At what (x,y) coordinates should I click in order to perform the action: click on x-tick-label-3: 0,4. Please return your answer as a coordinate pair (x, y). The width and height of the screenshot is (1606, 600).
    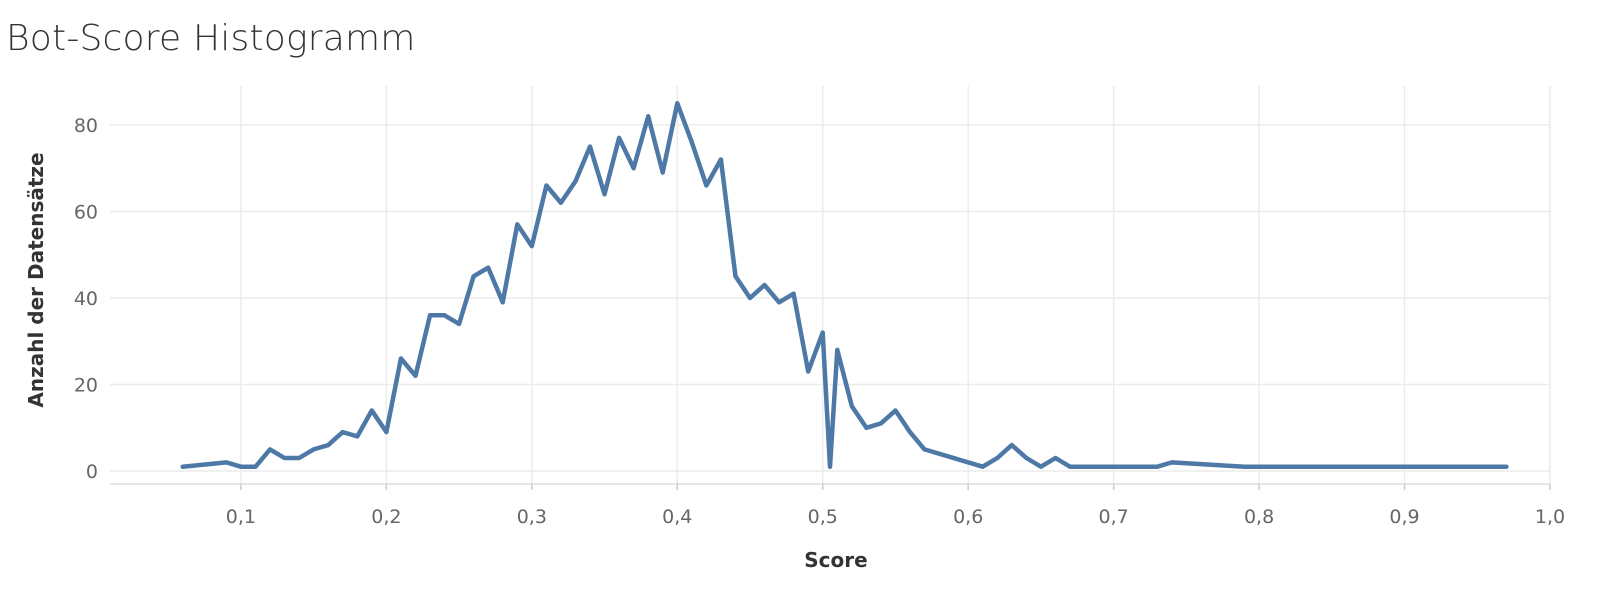
    Looking at the image, I should click on (677, 517).